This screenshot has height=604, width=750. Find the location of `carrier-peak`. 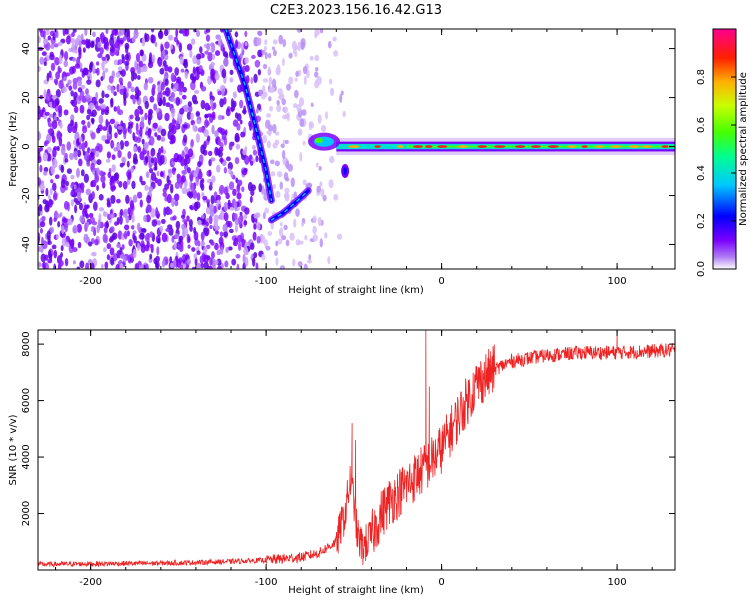

carrier-peak is located at coordinates (482, 146).